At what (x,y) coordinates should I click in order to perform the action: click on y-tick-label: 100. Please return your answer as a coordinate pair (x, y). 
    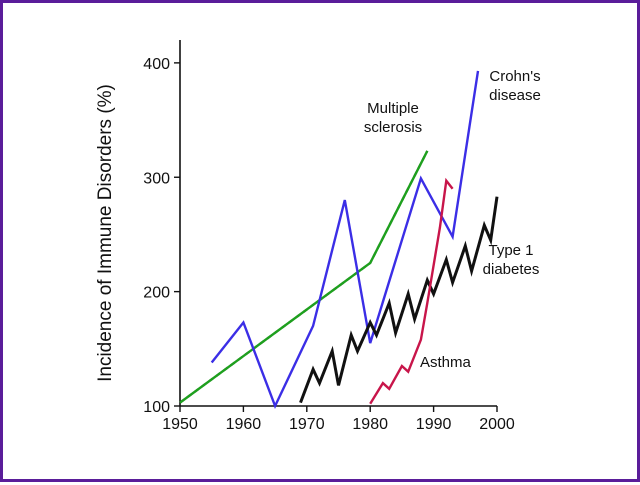
    Looking at the image, I should click on (156, 407).